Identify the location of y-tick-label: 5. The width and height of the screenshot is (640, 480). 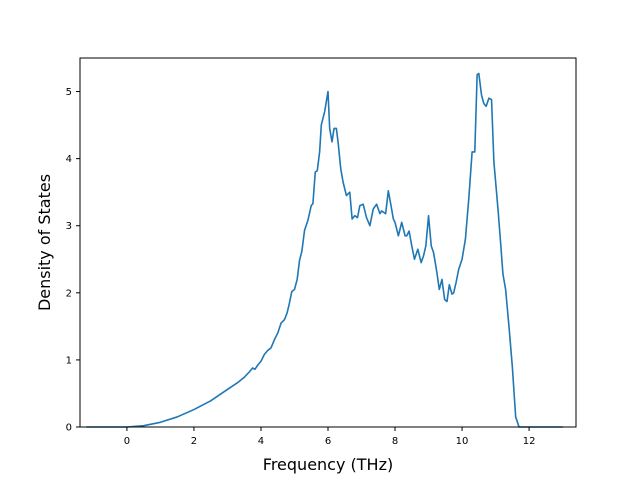
(69, 92).